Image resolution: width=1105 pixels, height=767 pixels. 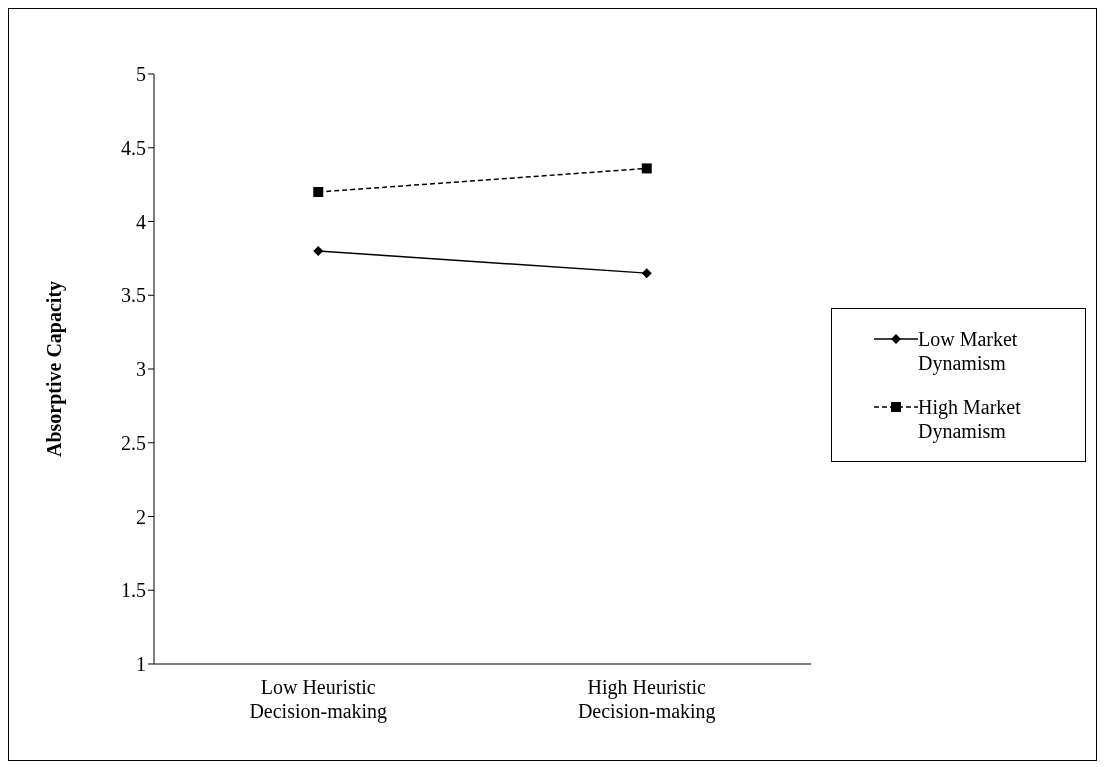 What do you see at coordinates (133, 590) in the screenshot?
I see `y-tick-label: 1.5` at bounding box center [133, 590].